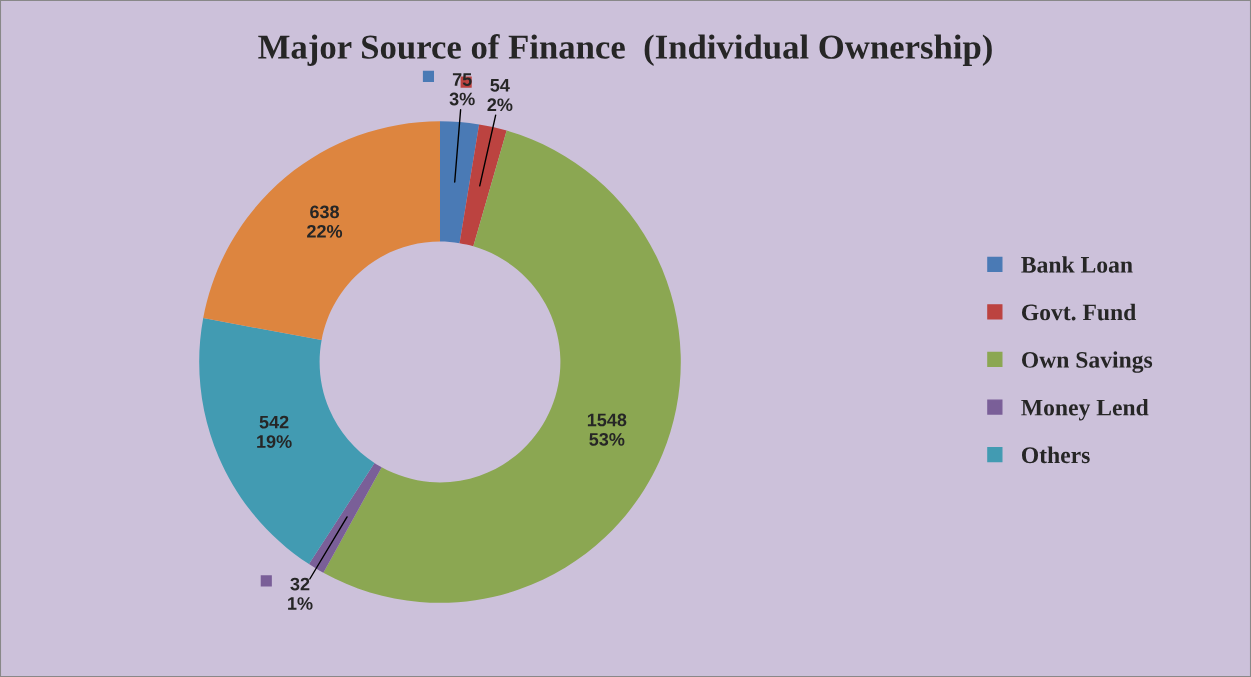 This screenshot has width=1251, height=677. What do you see at coordinates (625, 50) in the screenshot?
I see `chart-title: Major Source of Finance (Individual Ownership)` at bounding box center [625, 50].